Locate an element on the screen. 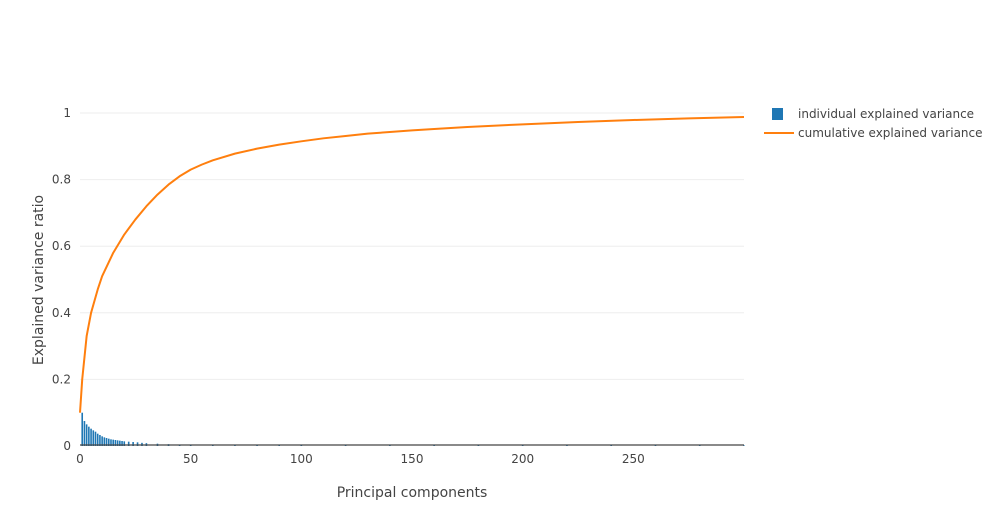 The height and width of the screenshot is (525, 985). y-tick-label: 0.8 is located at coordinates (61, 180).